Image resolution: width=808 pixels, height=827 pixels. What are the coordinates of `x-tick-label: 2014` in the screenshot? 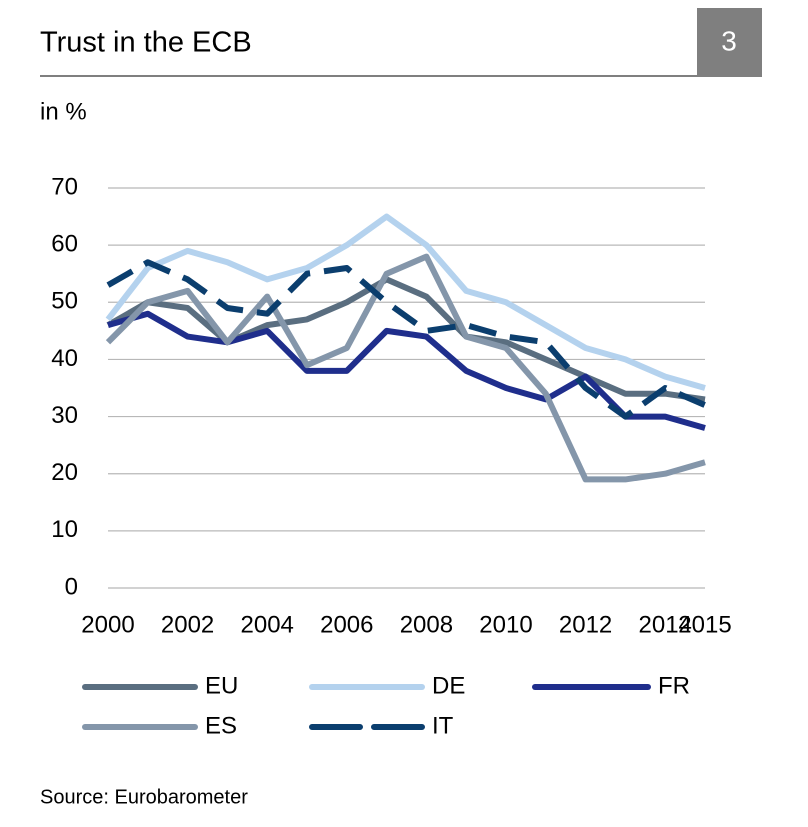 It's located at (665, 624).